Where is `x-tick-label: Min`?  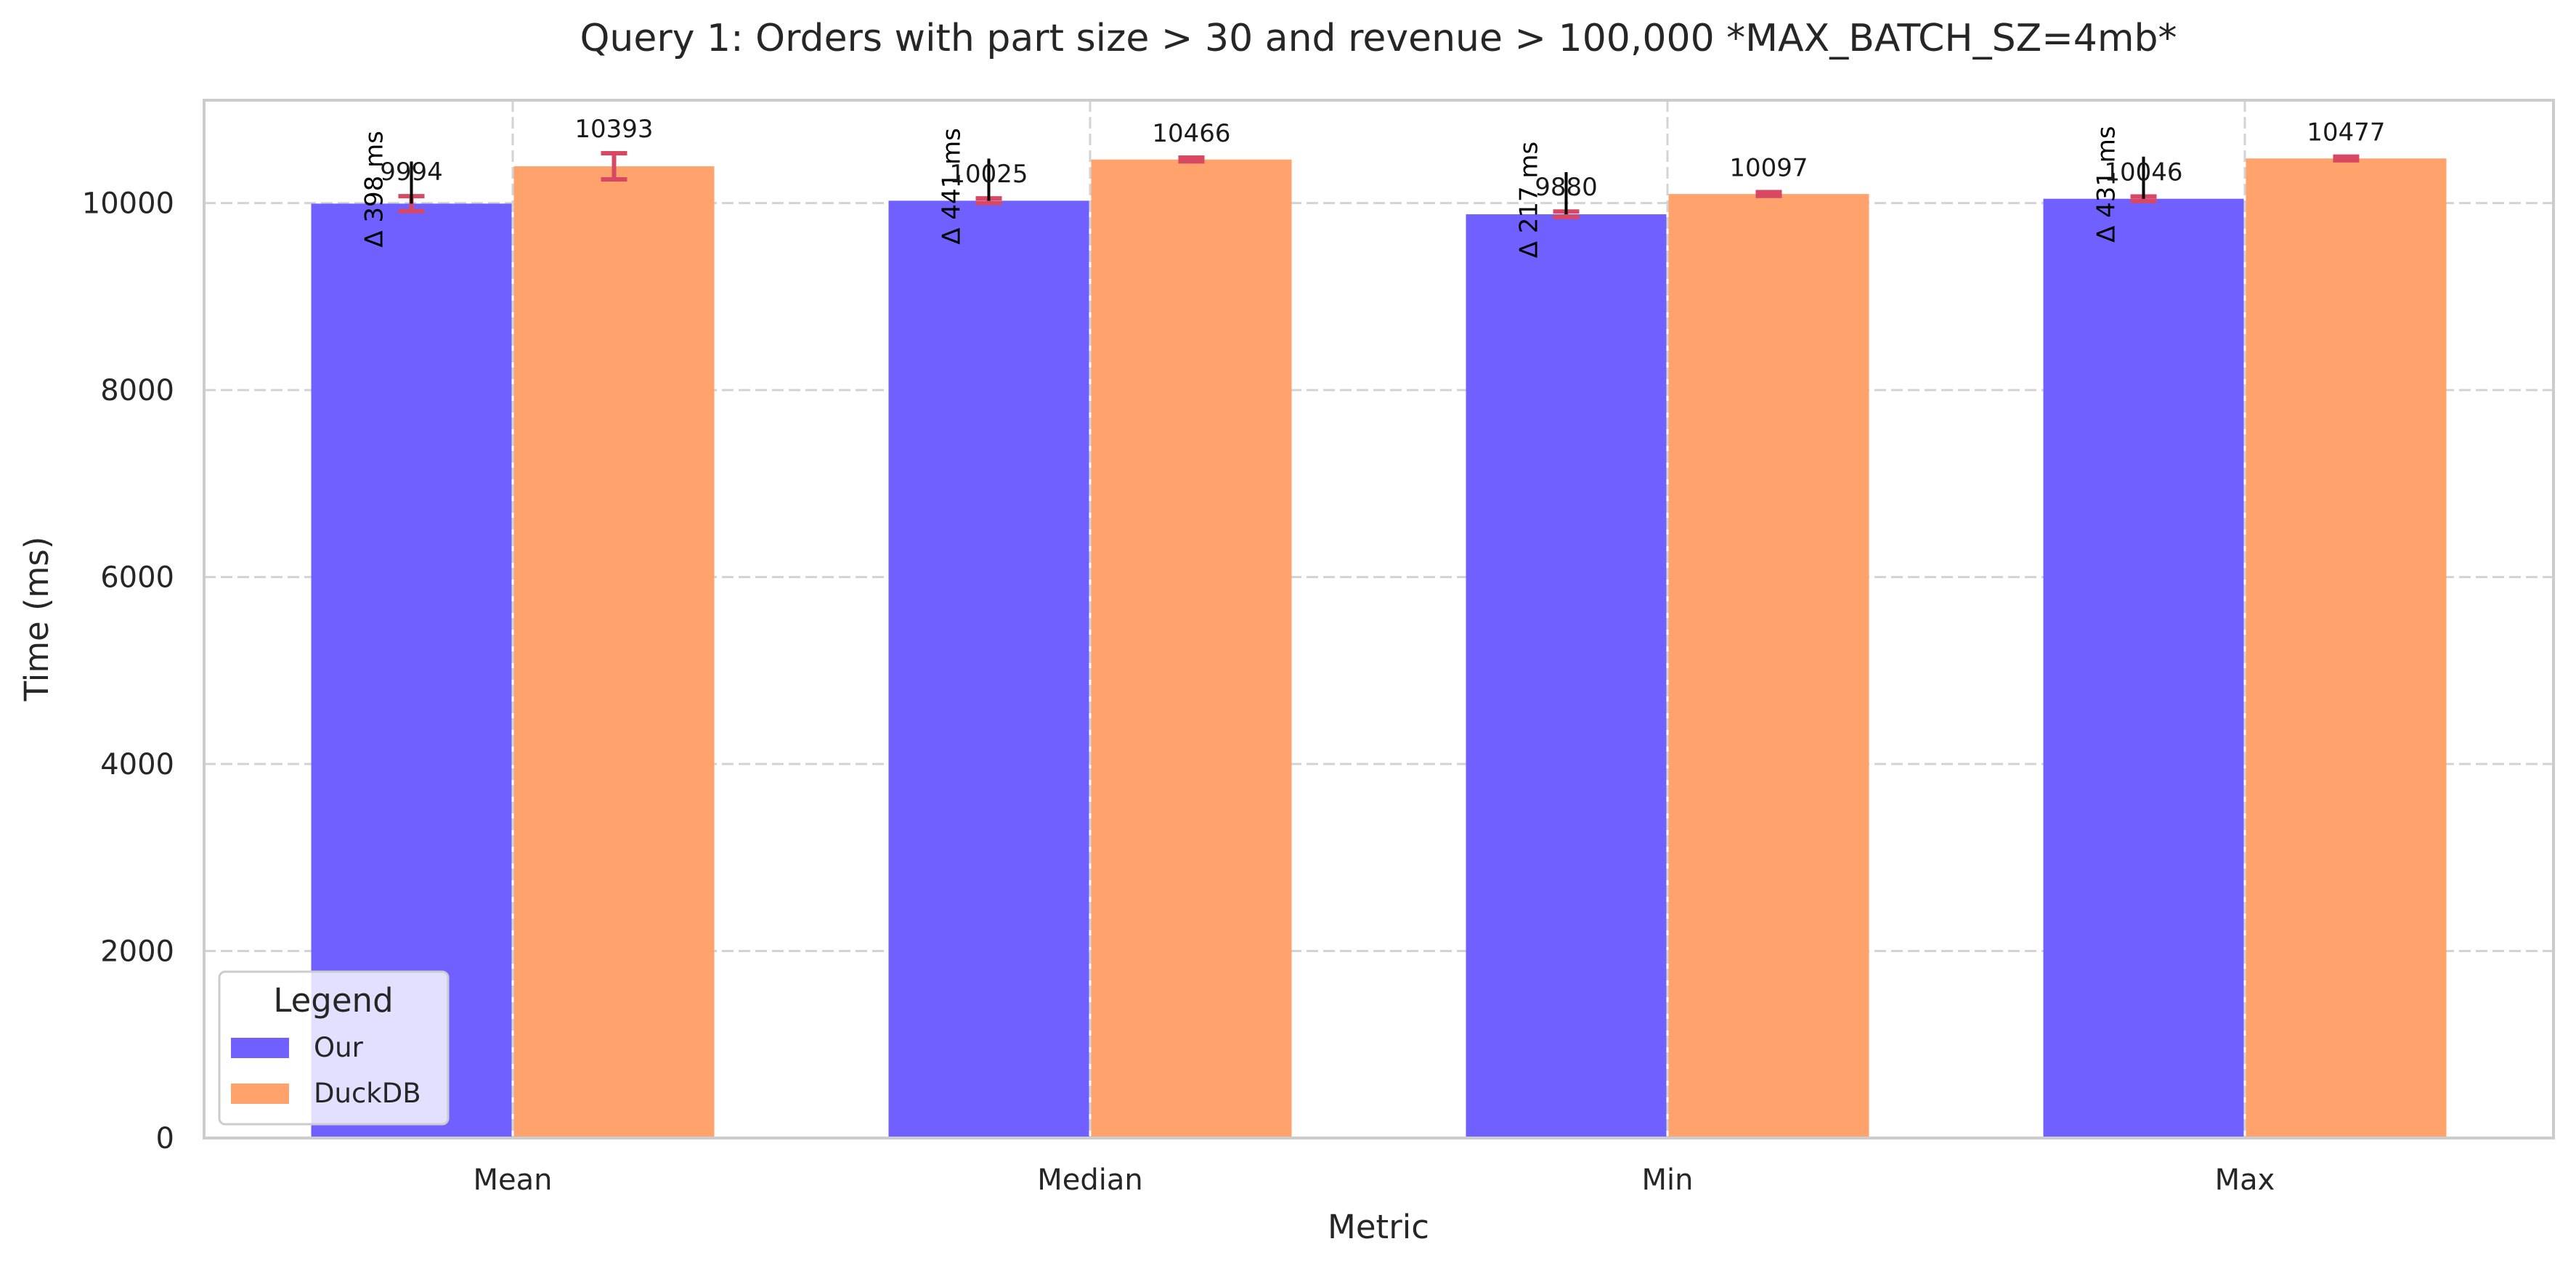 x-tick-label: Min is located at coordinates (1668, 1180).